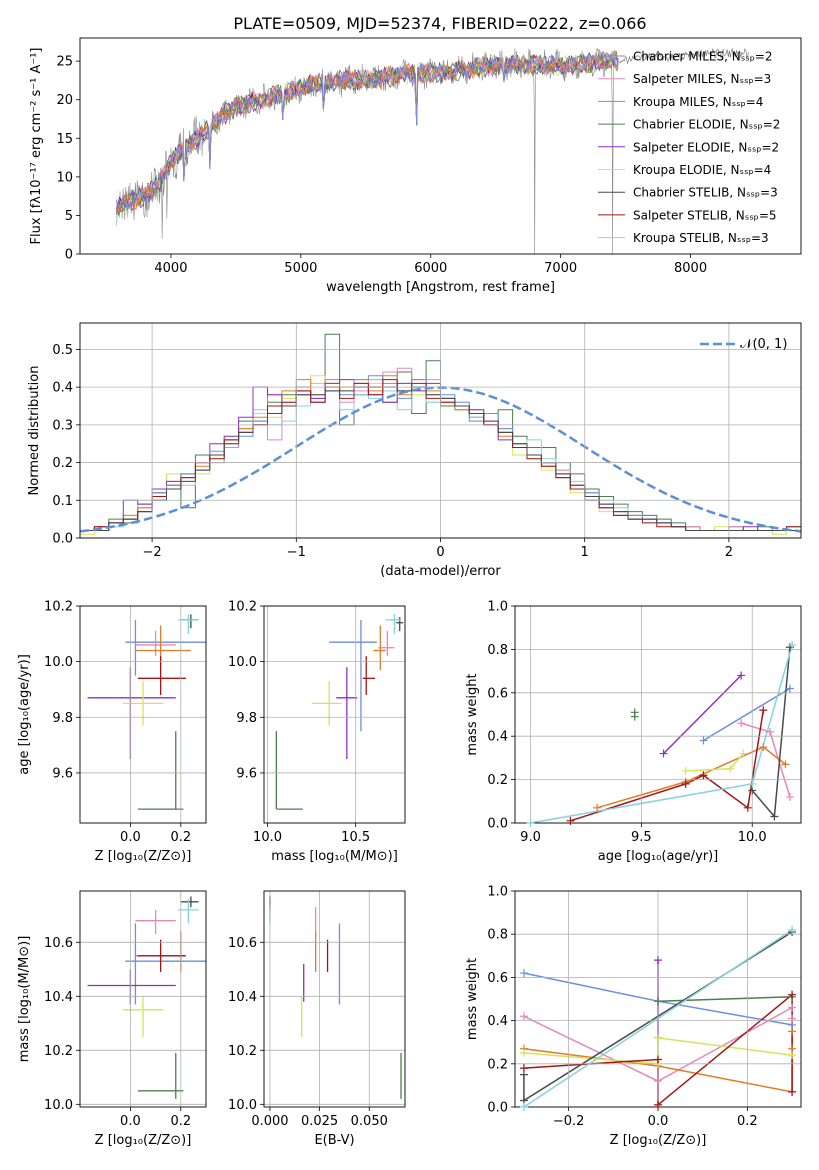  I want to click on plot-area-mass_vs_EBV, so click(335, 997).